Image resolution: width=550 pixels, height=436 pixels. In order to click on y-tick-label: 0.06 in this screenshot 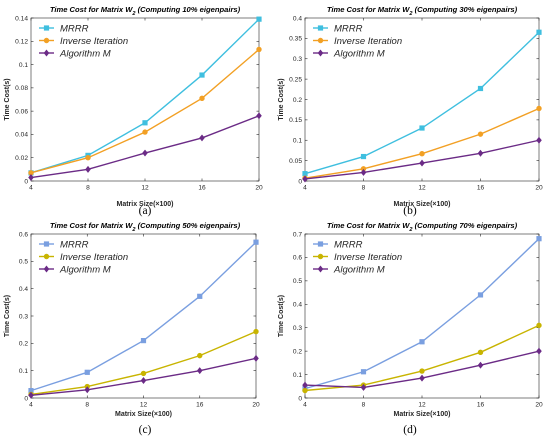, I will do `click(21, 111)`.